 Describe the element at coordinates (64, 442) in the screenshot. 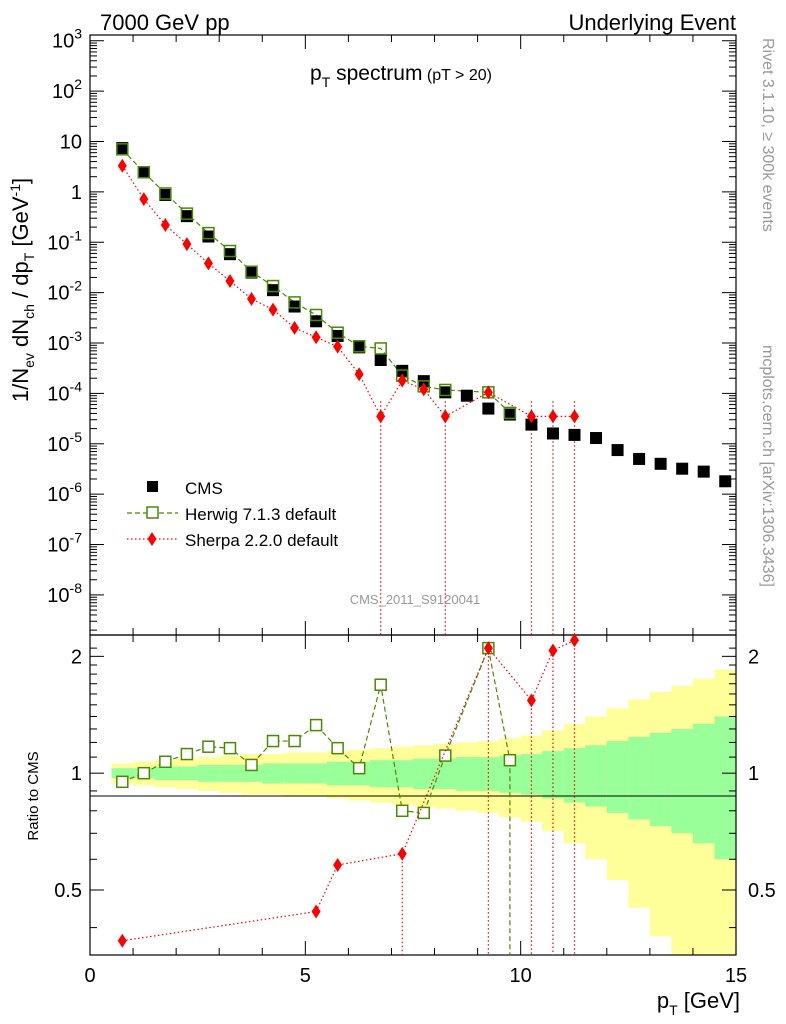

I see `y-tick-label: 10⁻⁵` at that location.